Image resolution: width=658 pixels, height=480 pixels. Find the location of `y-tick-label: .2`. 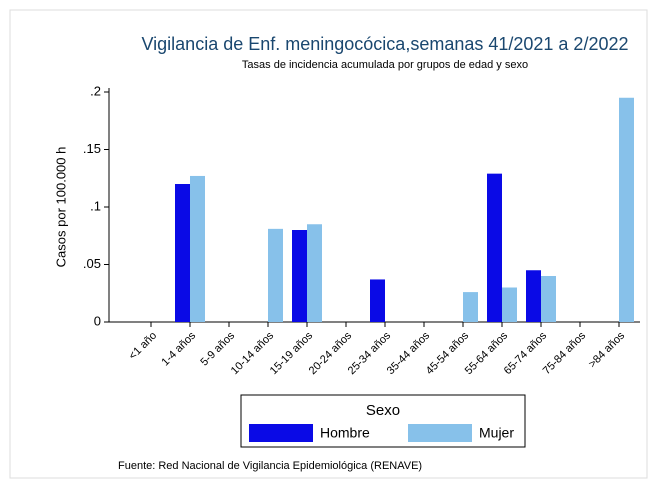

y-tick-label: .2 is located at coordinates (95, 90).